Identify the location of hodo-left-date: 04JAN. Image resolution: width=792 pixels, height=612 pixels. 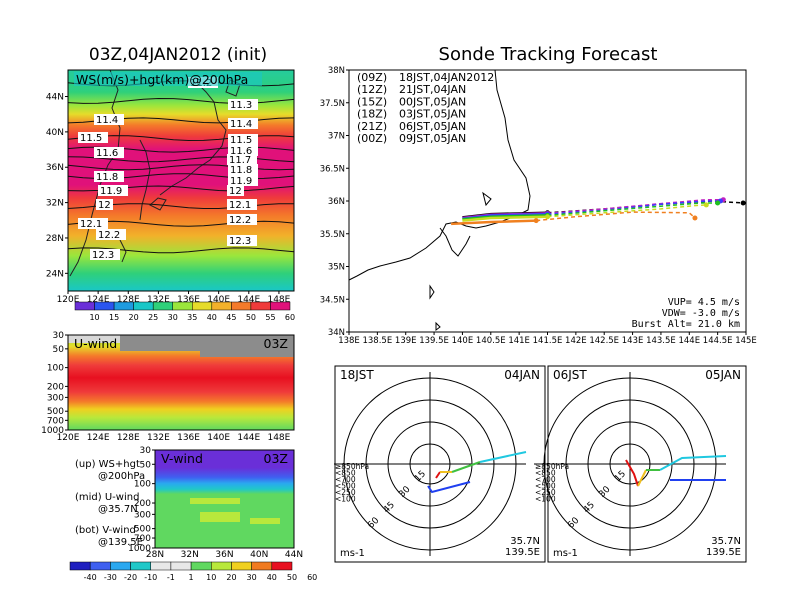
(522, 375).